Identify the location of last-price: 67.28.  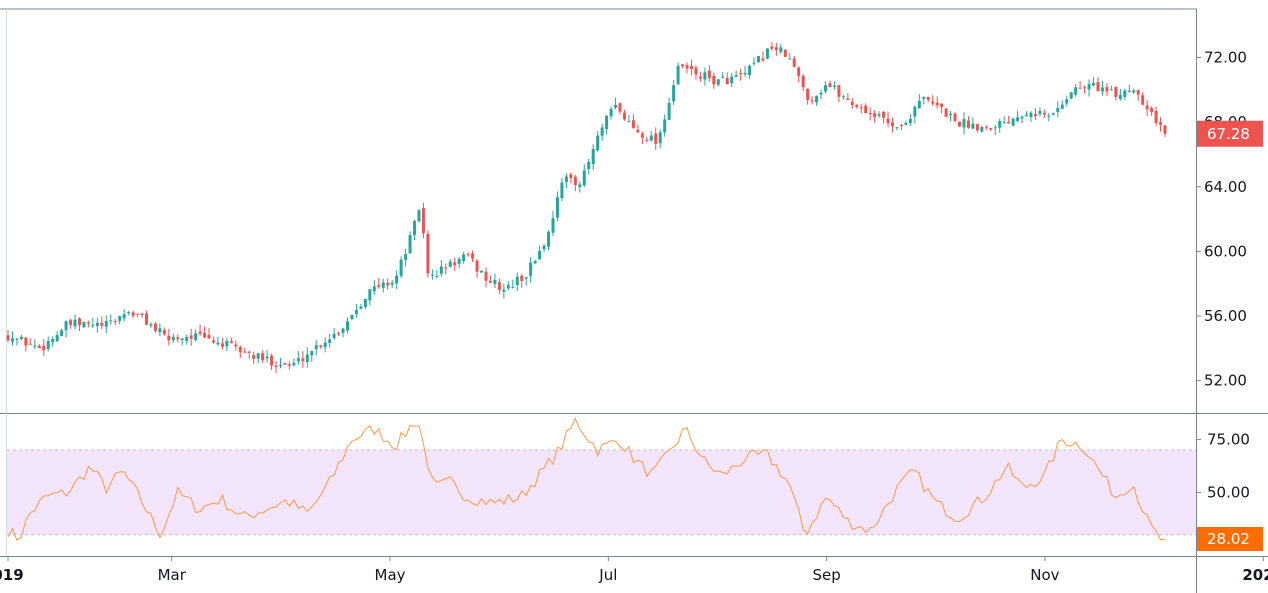
(1228, 134).